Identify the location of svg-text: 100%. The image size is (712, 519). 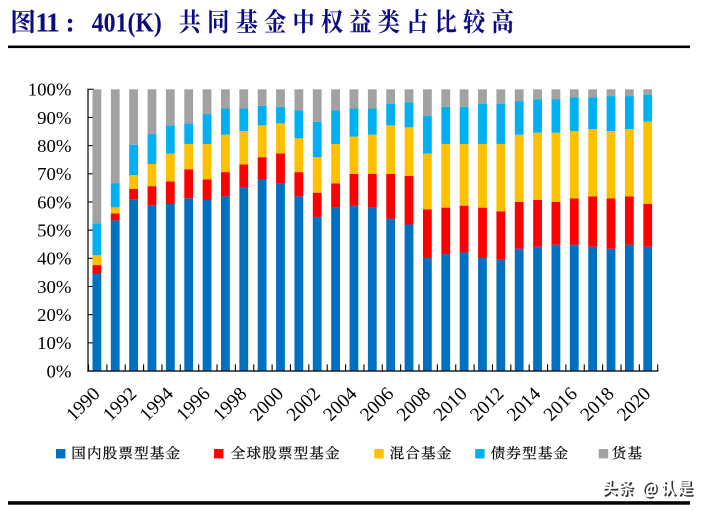
(50, 90).